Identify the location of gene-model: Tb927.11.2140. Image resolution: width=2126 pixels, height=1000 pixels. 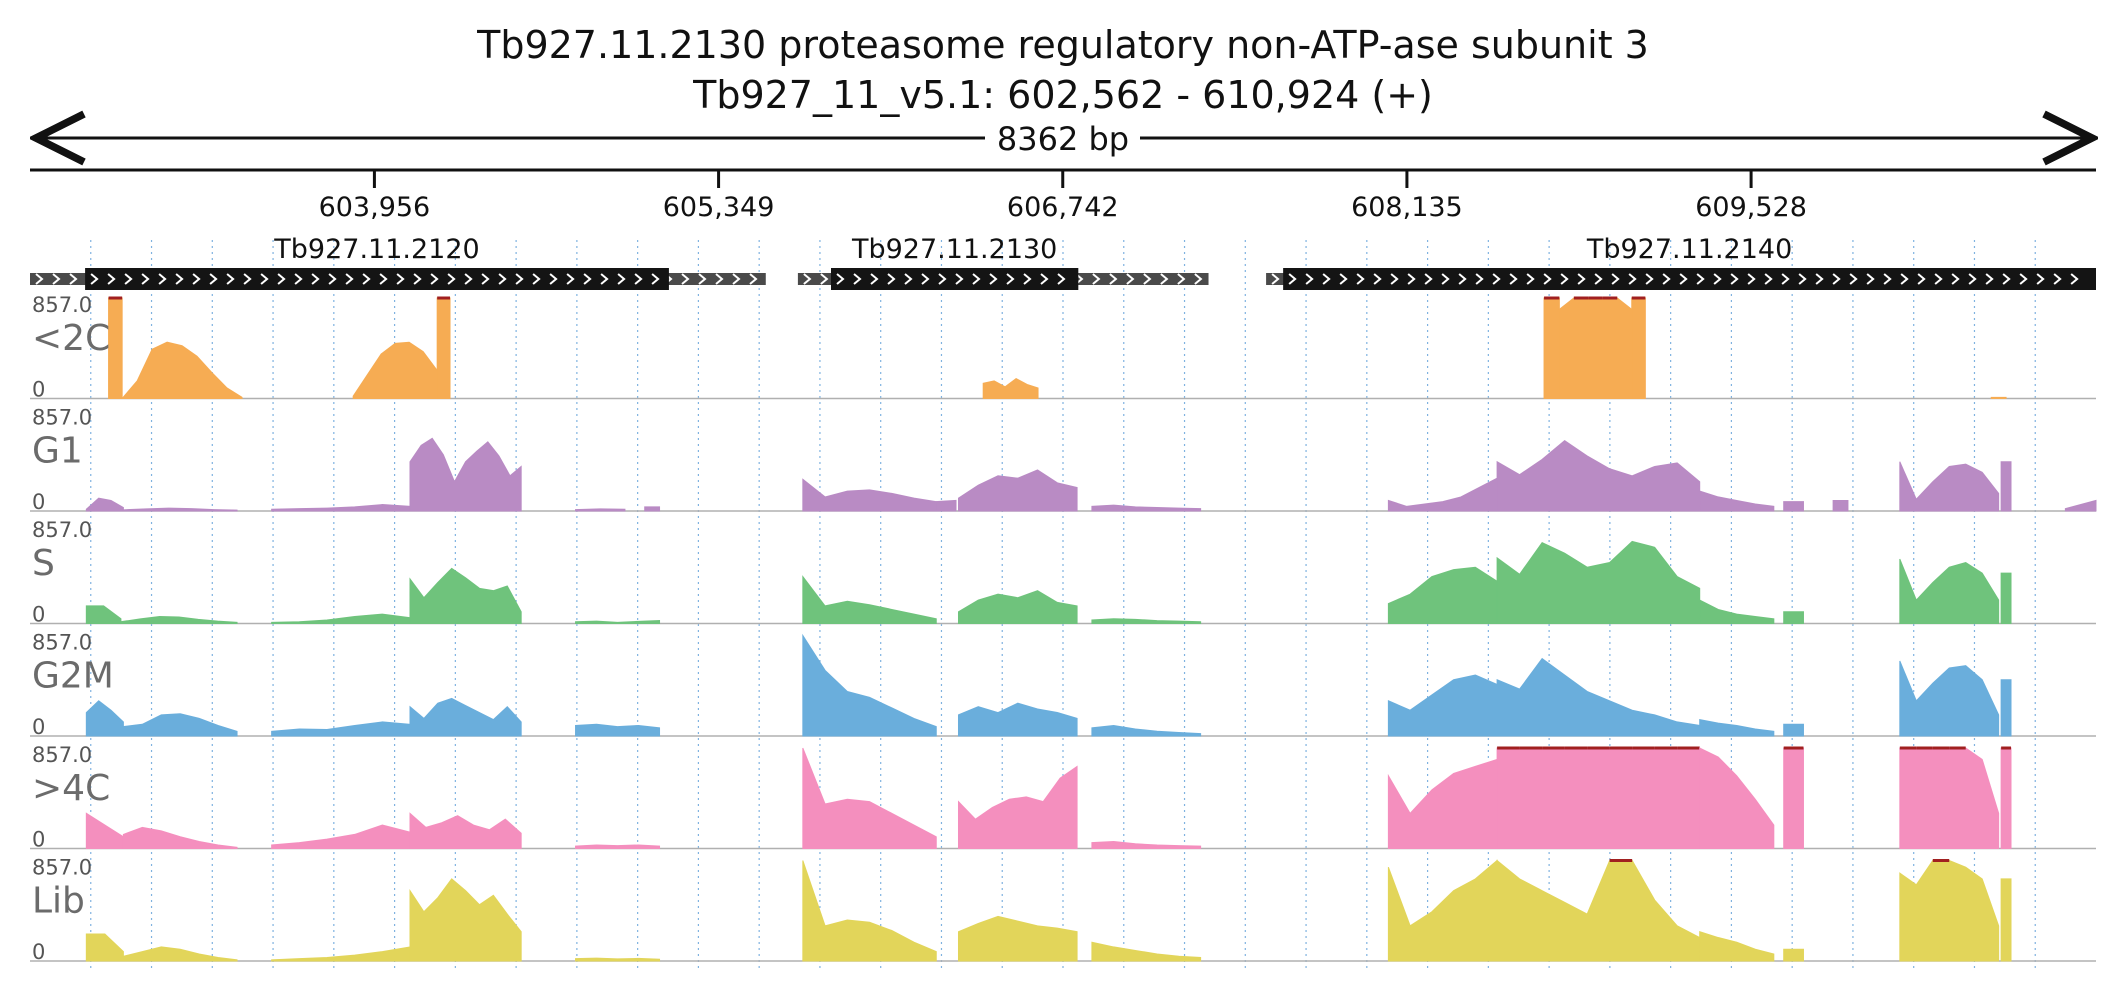
(1681, 262).